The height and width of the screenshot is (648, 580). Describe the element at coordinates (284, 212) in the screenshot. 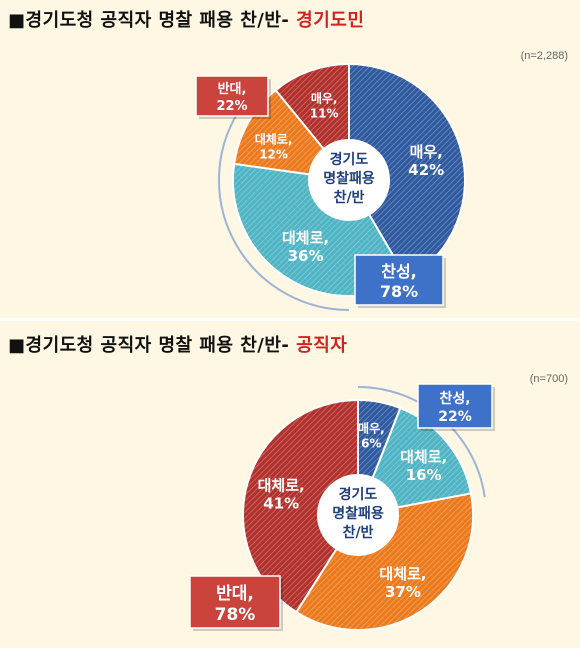

I see `group-bracket` at that location.